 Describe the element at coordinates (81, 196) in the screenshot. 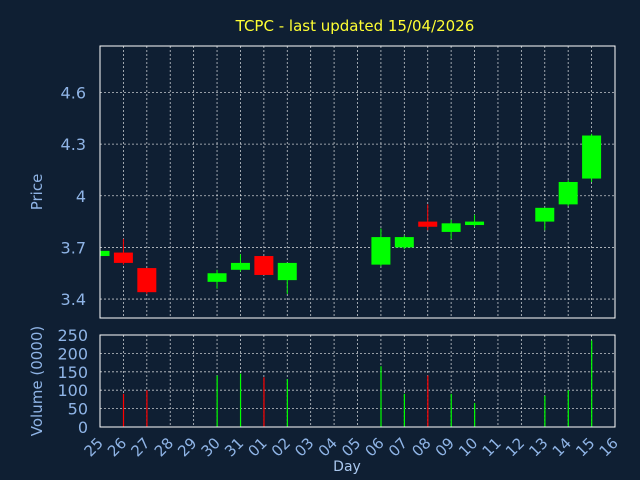

I see `price-y-tick-label: 4` at that location.